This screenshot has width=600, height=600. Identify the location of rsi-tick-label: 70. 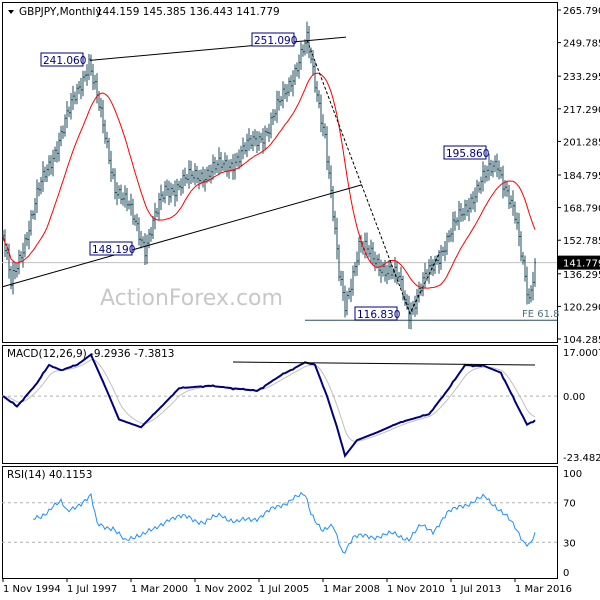
(569, 504).